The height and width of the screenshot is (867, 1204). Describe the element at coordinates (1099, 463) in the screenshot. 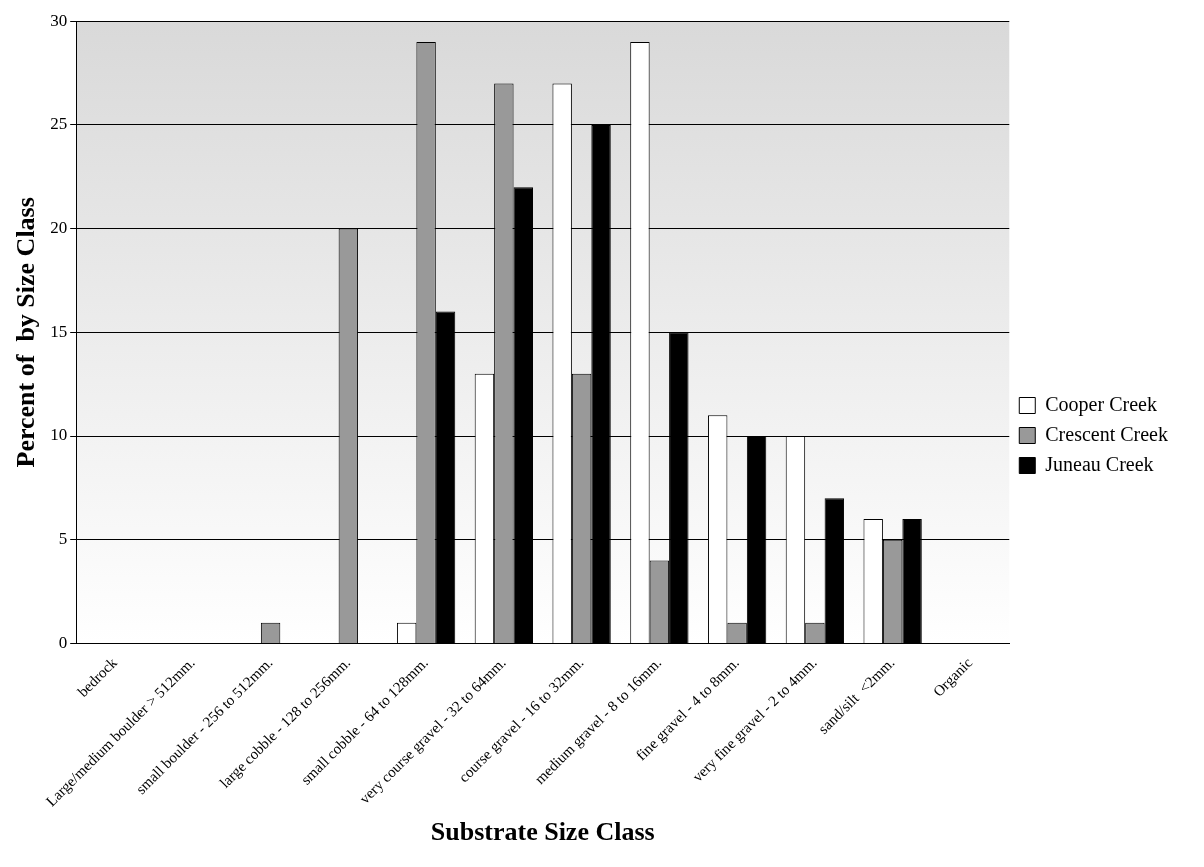

I see `legend-label: Juneau Creek` at that location.